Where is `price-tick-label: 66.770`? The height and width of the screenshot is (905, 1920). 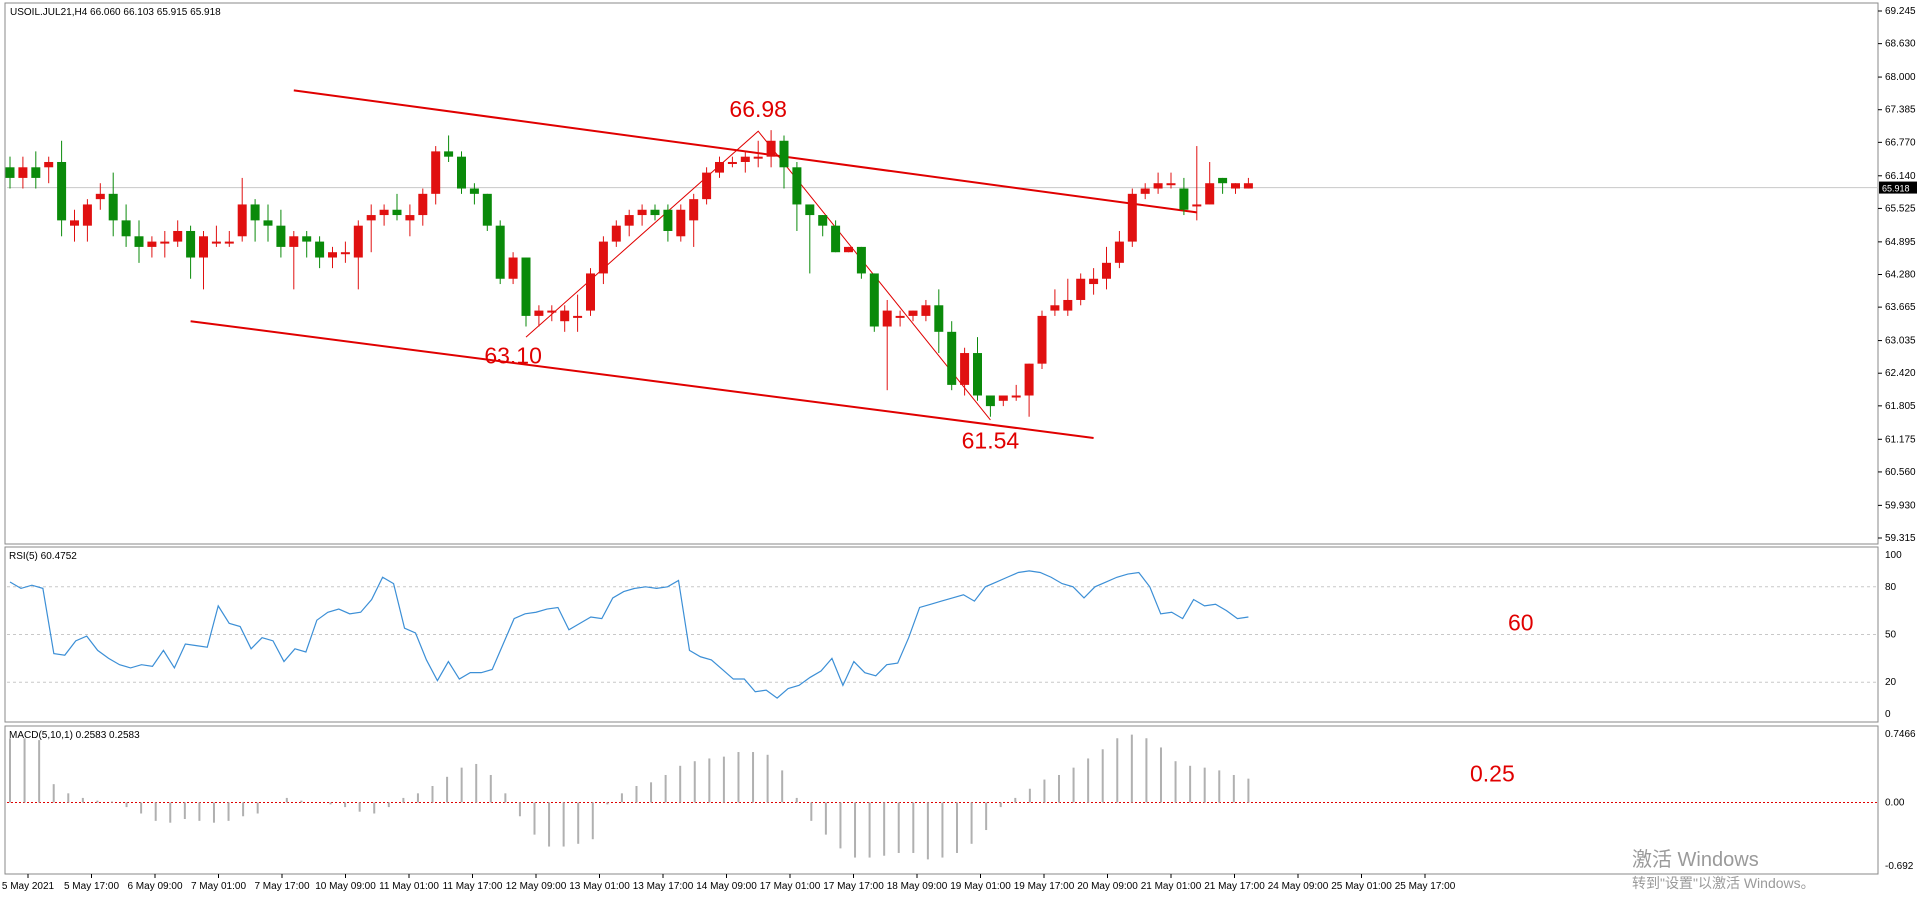 price-tick-label: 66.770 is located at coordinates (1900, 142).